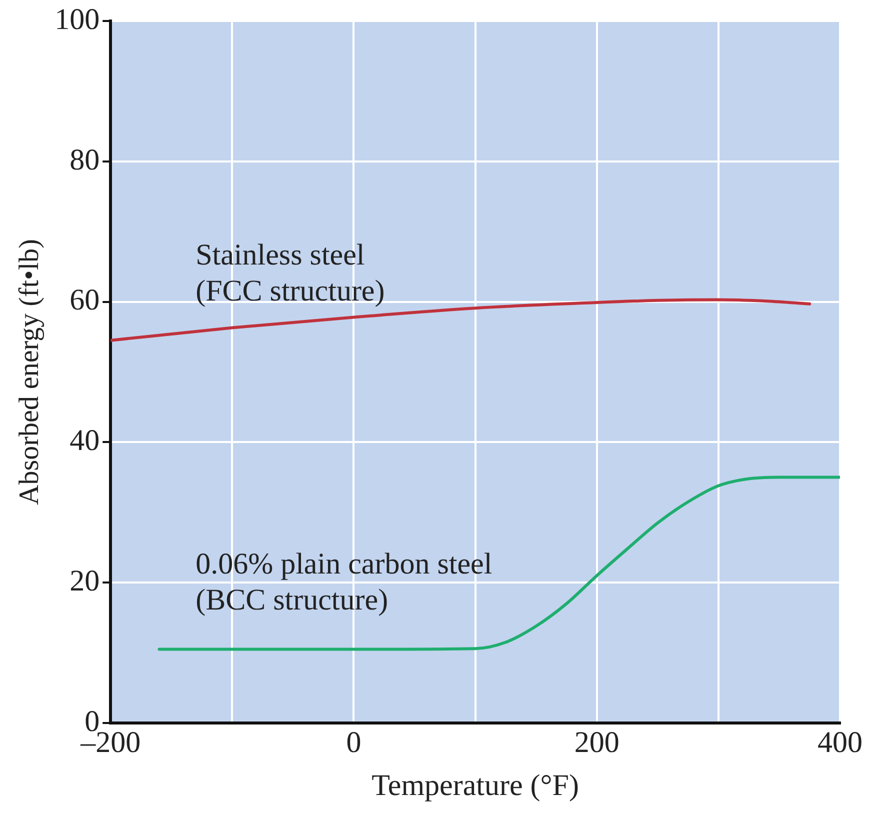 The height and width of the screenshot is (819, 873). I want to click on x-axis-title: Temperature (°F), so click(475, 785).